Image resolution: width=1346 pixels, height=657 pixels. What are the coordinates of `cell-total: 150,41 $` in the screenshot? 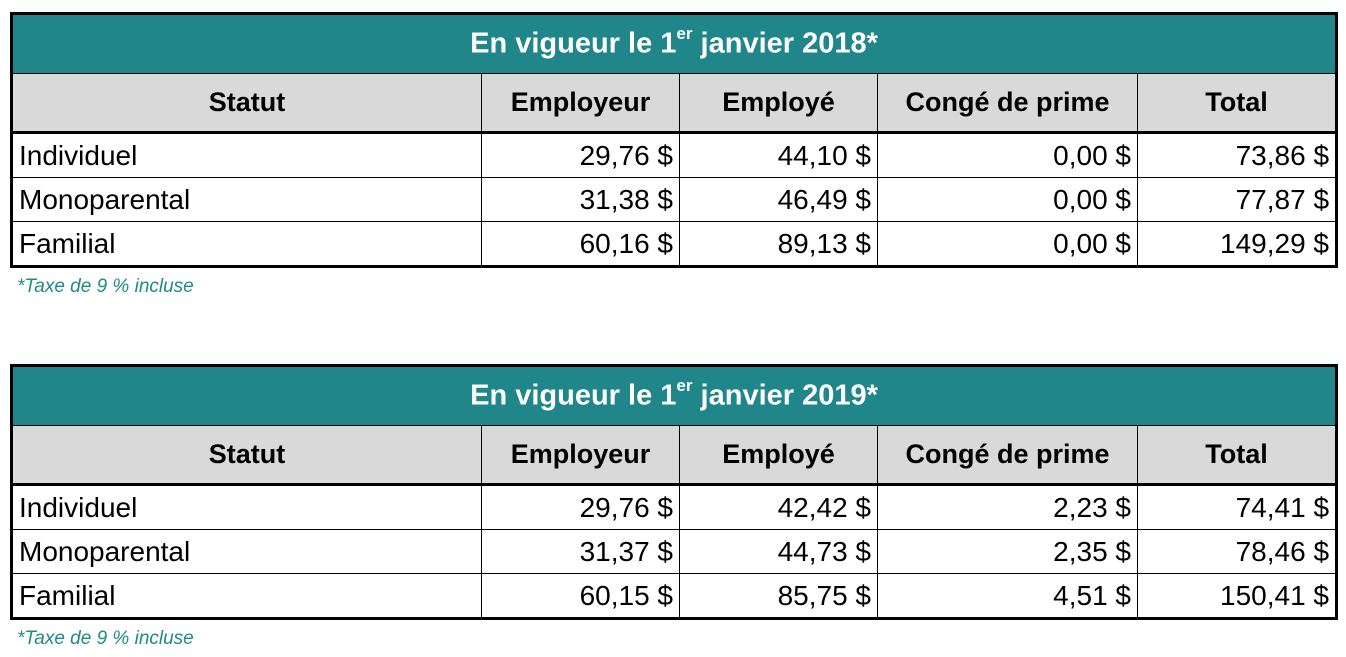 It's located at (1237, 596).